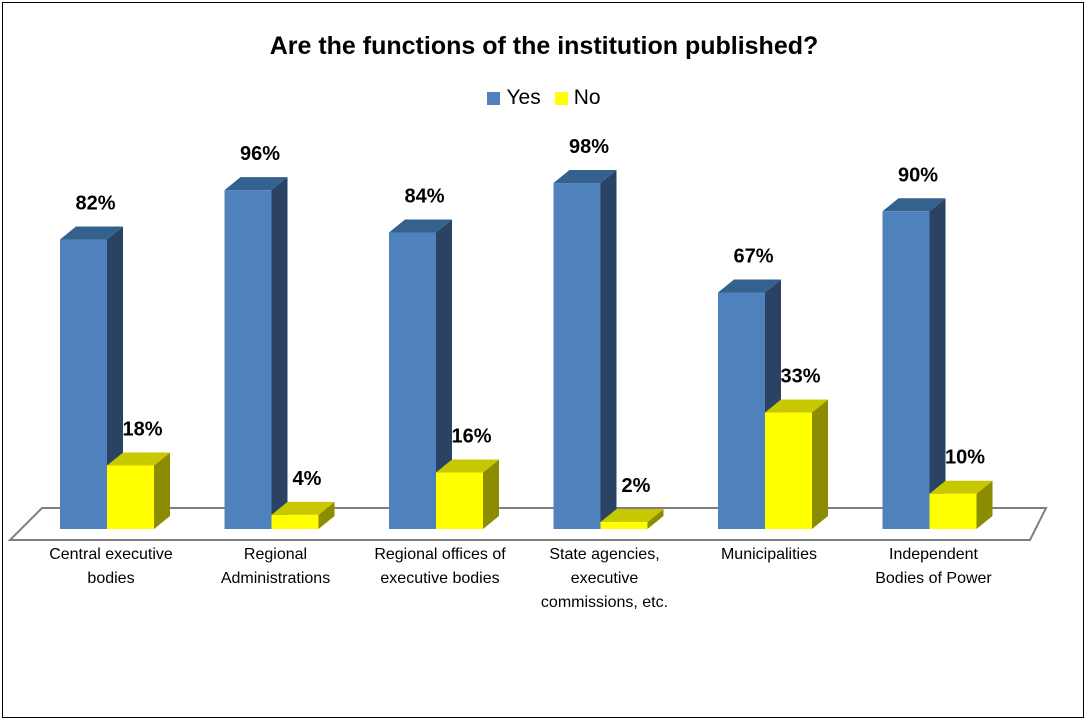 The width and height of the screenshot is (1088, 722). Describe the element at coordinates (544, 98) in the screenshot. I see `chart-legend: Yes No` at that location.